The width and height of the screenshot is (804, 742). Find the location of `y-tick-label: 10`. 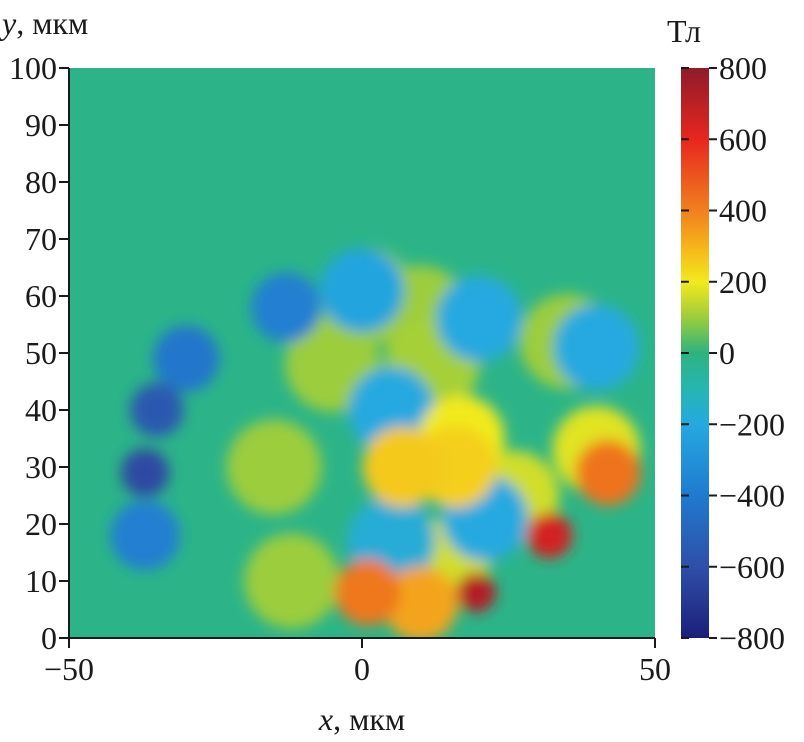

y-tick-label: 10 is located at coordinates (41, 581).